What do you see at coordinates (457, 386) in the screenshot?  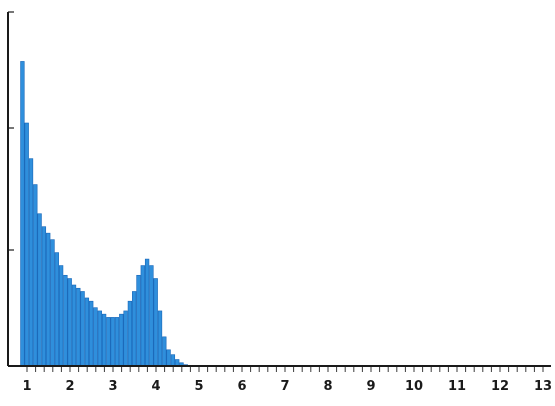 I see `x-tick-label: 11` at bounding box center [457, 386].